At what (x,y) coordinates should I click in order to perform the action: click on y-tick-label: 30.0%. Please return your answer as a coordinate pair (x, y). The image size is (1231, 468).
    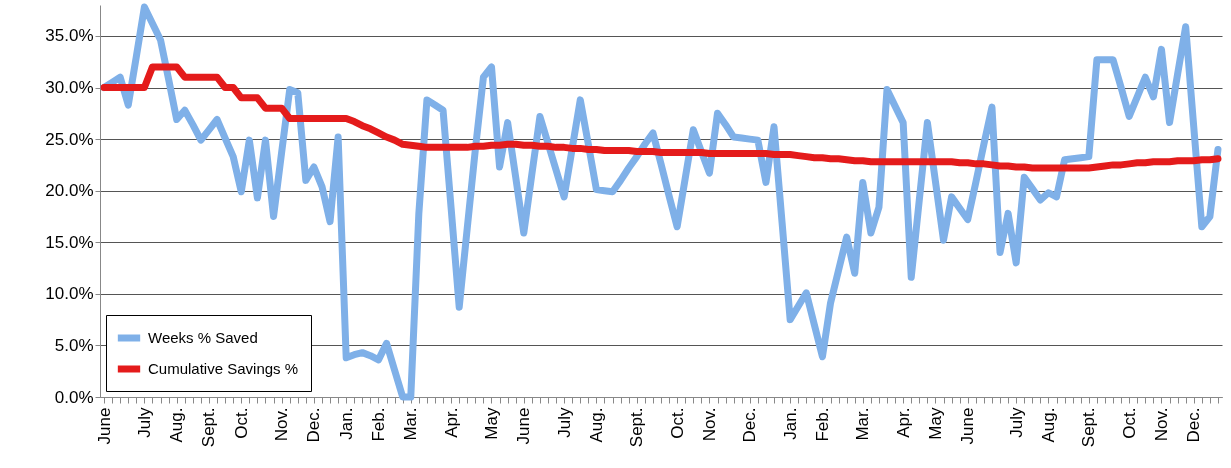
    Looking at the image, I should click on (69, 88).